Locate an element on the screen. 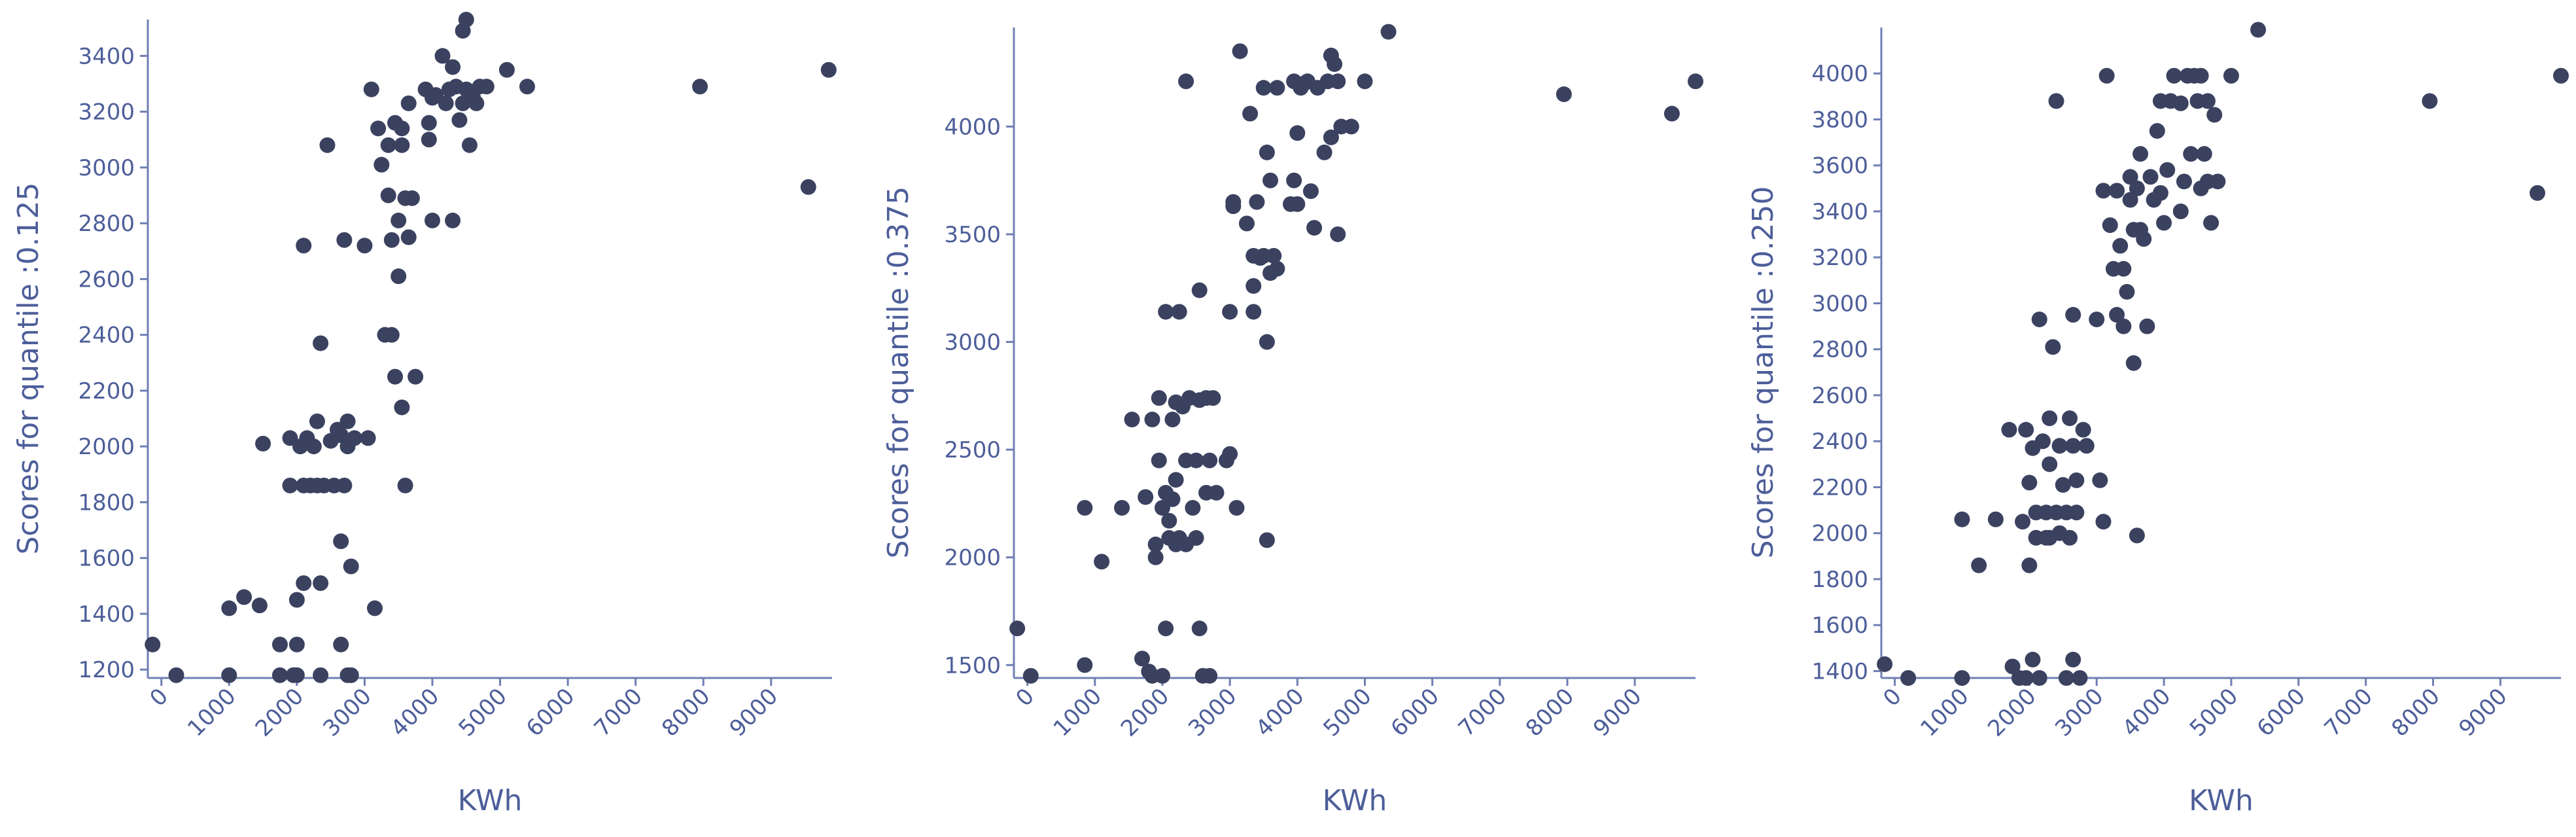  y-tick-label: 2000 is located at coordinates (1840, 534).